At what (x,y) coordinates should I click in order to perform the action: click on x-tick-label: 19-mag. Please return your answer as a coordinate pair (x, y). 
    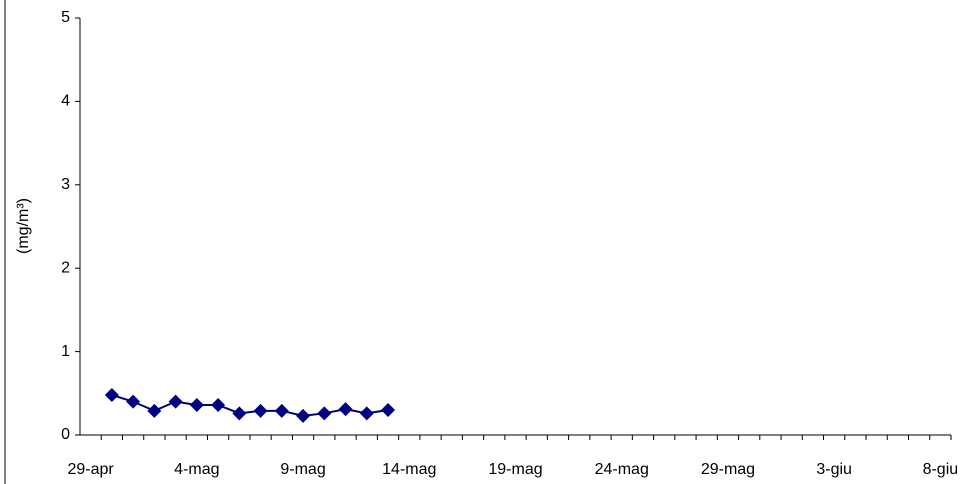
    Looking at the image, I should click on (515, 469).